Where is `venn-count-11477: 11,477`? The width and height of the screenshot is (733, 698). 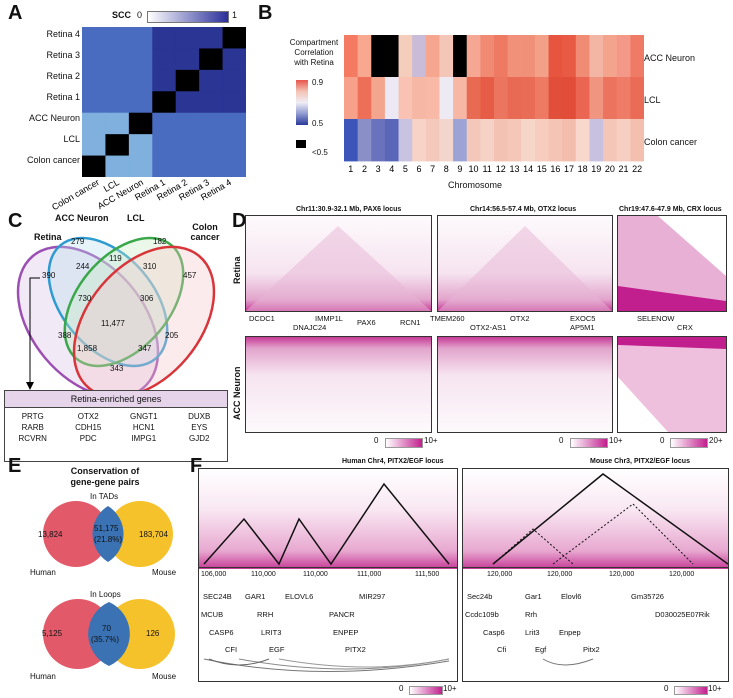 venn-count-11477: 11,477 is located at coordinates (113, 323).